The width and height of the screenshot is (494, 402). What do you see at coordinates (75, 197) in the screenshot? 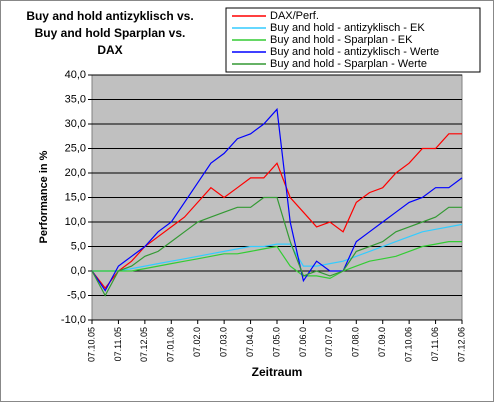
I see `y-tick-label: 15,0` at bounding box center [75, 197].